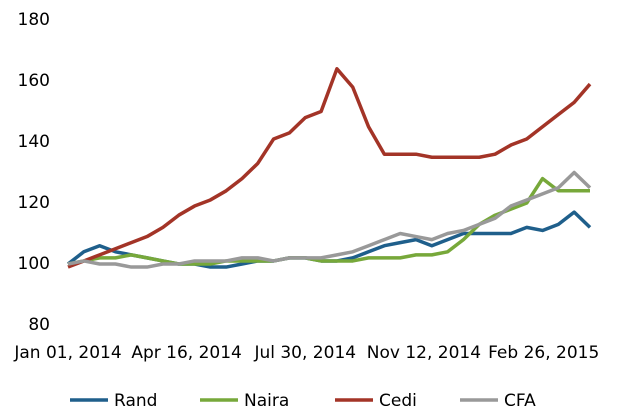  Describe the element at coordinates (34, 20) in the screenshot. I see `y-tick-label: 180` at that location.